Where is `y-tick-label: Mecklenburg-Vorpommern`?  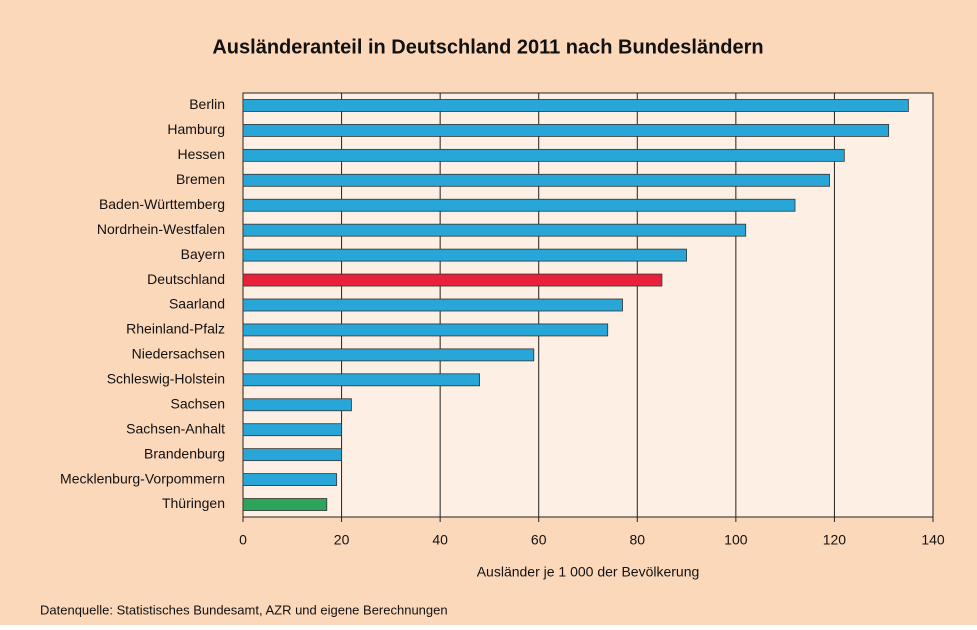
y-tick-label: Mecklenburg-Vorpommern is located at coordinates (142, 478).